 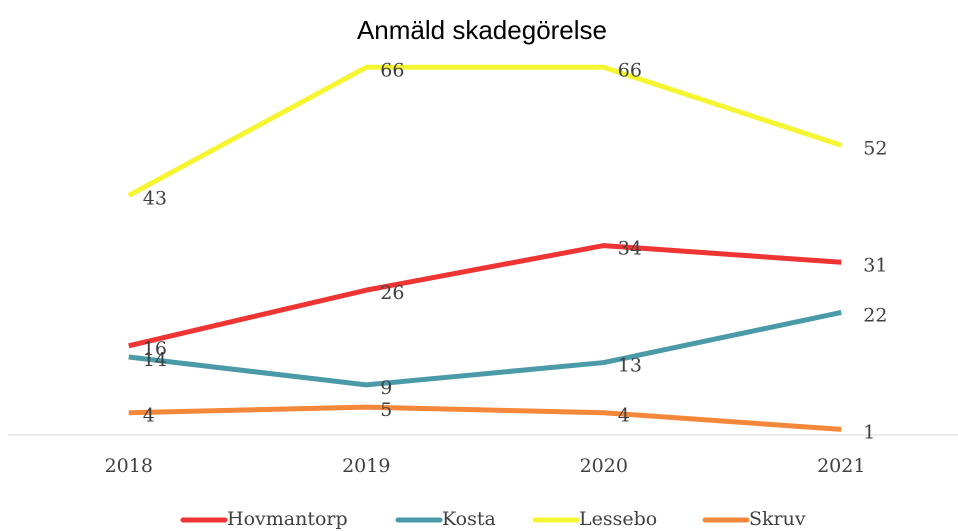 What do you see at coordinates (287, 519) in the screenshot?
I see `legend-label: Hovmantorp` at bounding box center [287, 519].